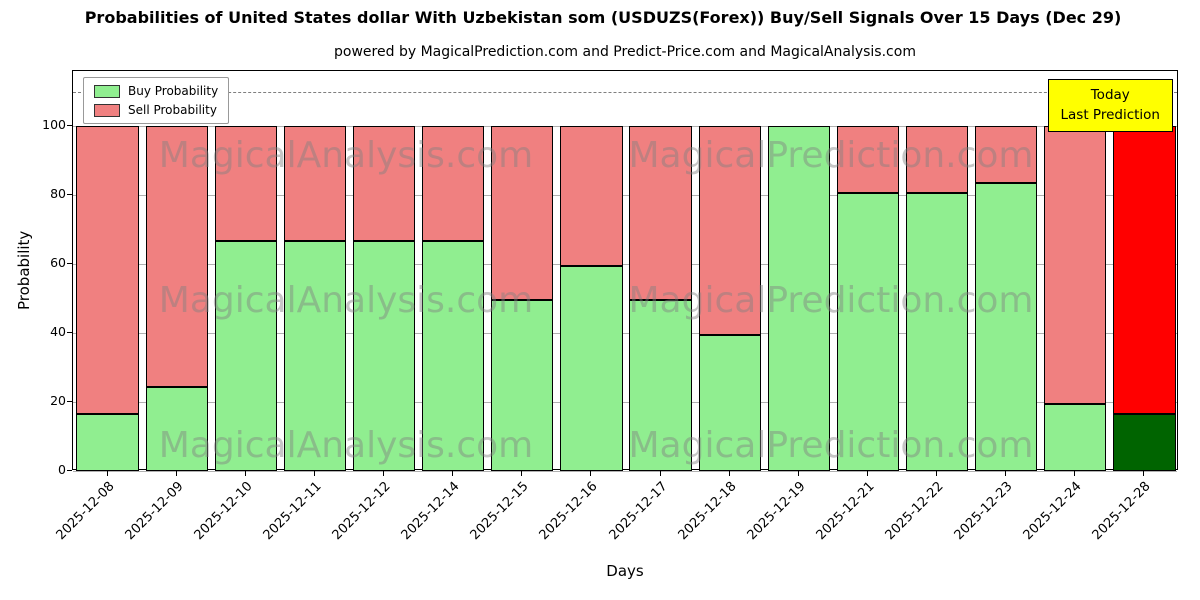 This screenshot has width=1200, height=600. Describe the element at coordinates (58, 194) in the screenshot. I see `y-tick-80: 80` at that location.